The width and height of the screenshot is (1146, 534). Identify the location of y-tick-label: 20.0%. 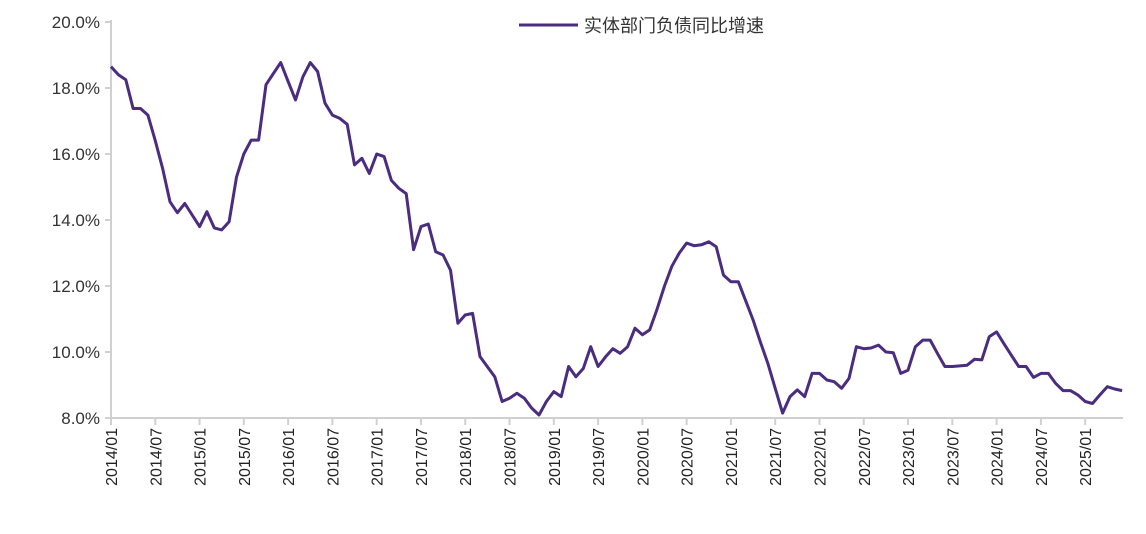
(76, 22).